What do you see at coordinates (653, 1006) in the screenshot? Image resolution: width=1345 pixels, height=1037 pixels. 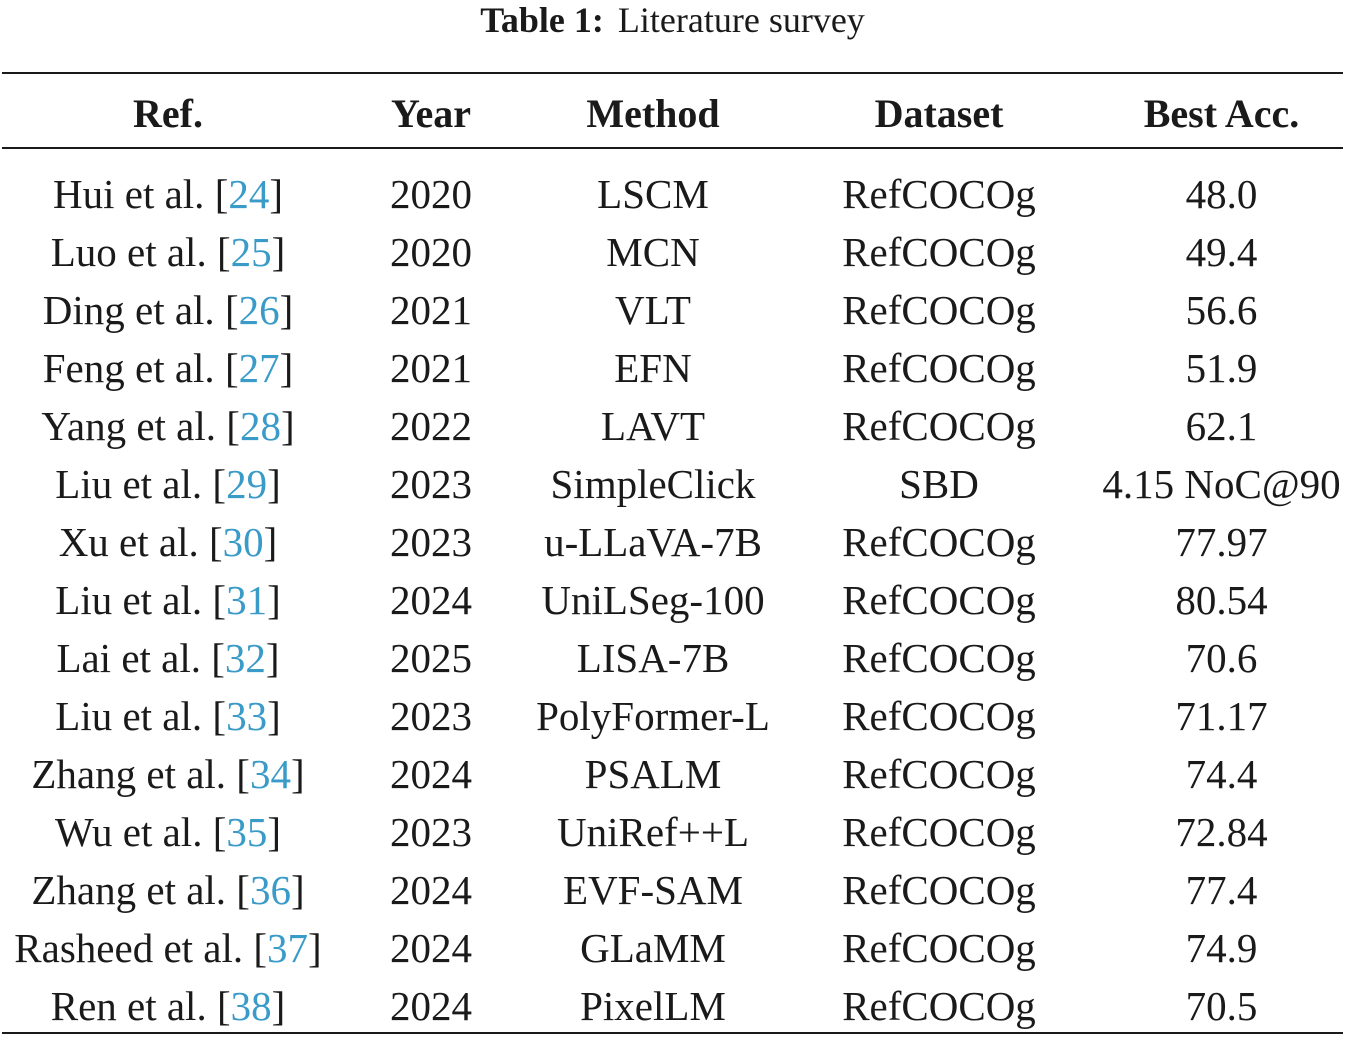 I see `cell-method: PixelLM` at bounding box center [653, 1006].